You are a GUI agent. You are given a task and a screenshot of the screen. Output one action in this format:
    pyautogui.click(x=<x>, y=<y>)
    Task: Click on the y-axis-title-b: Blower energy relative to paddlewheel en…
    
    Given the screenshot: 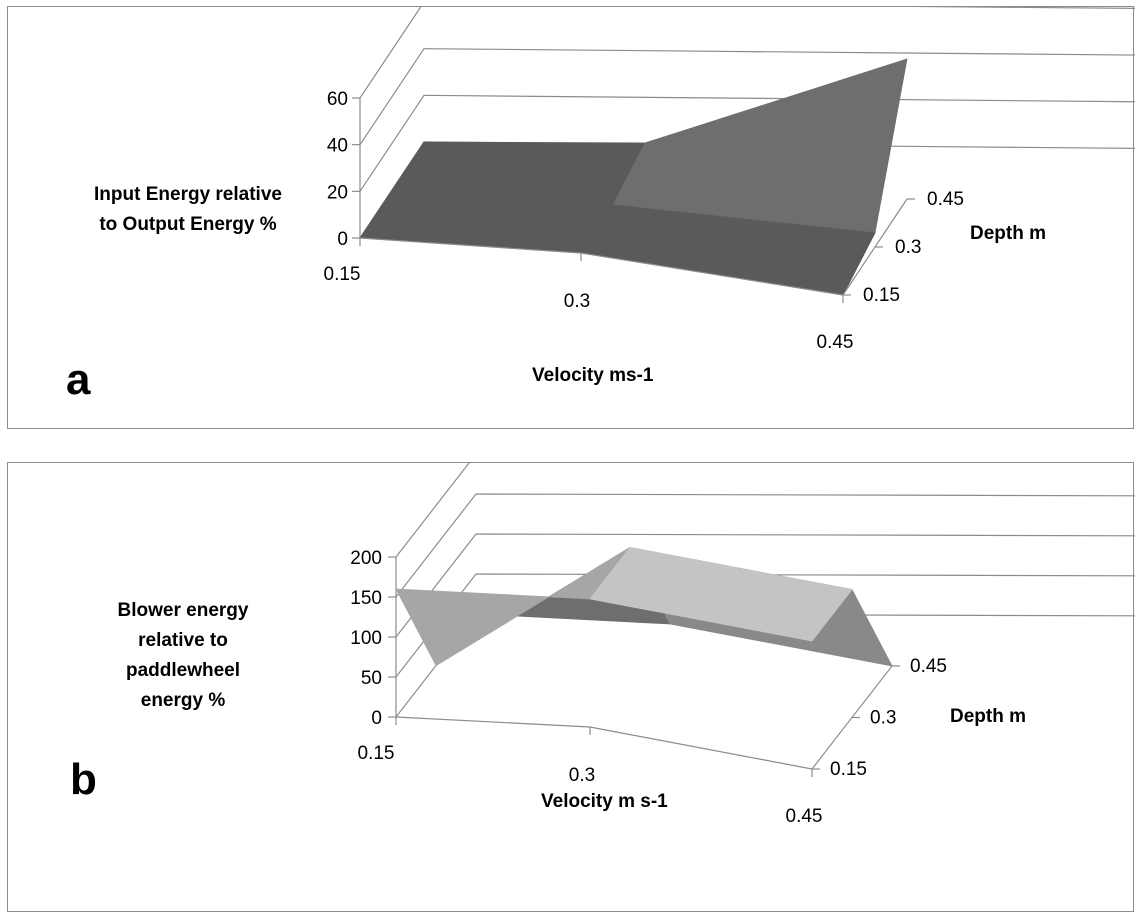 What is the action you would take?
    pyautogui.click(x=183, y=656)
    